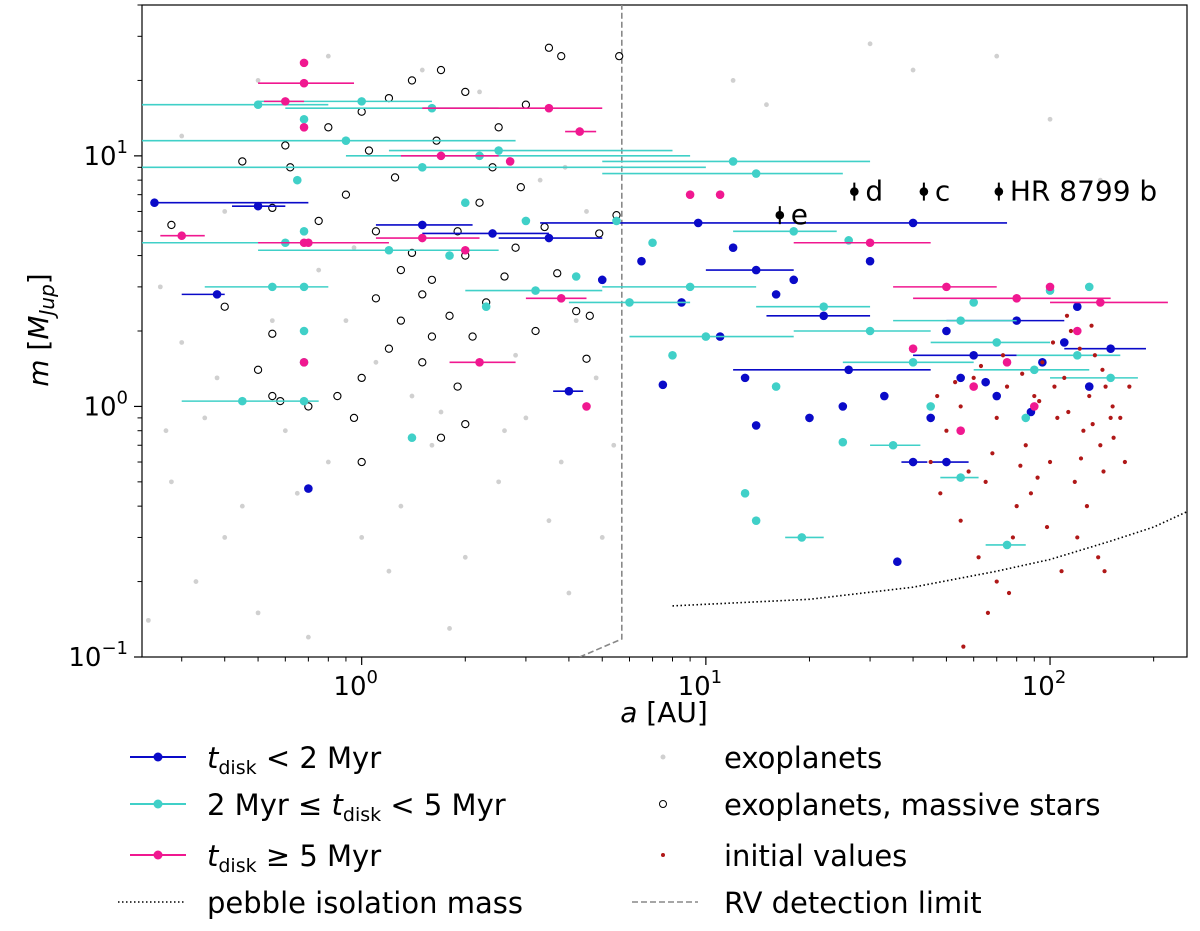  What do you see at coordinates (912, 805) in the screenshot?
I see `svg-text: exoplanets, massive stars` at bounding box center [912, 805].